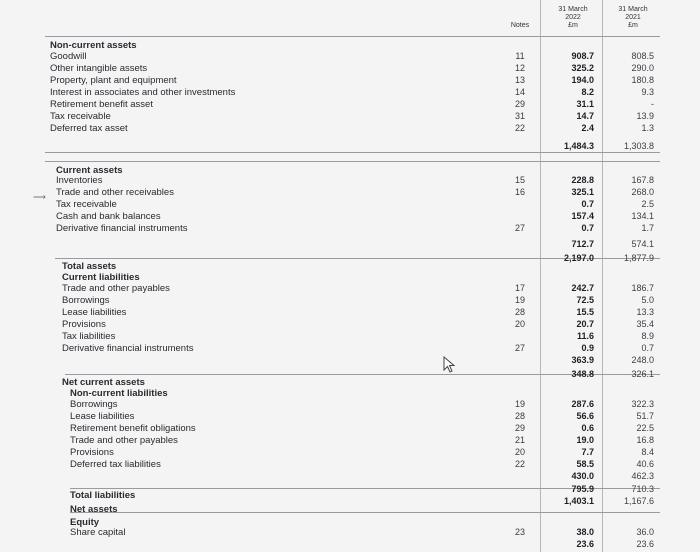 The width and height of the screenshot is (700, 552). I want to click on rule-net-current, so click(362, 374).